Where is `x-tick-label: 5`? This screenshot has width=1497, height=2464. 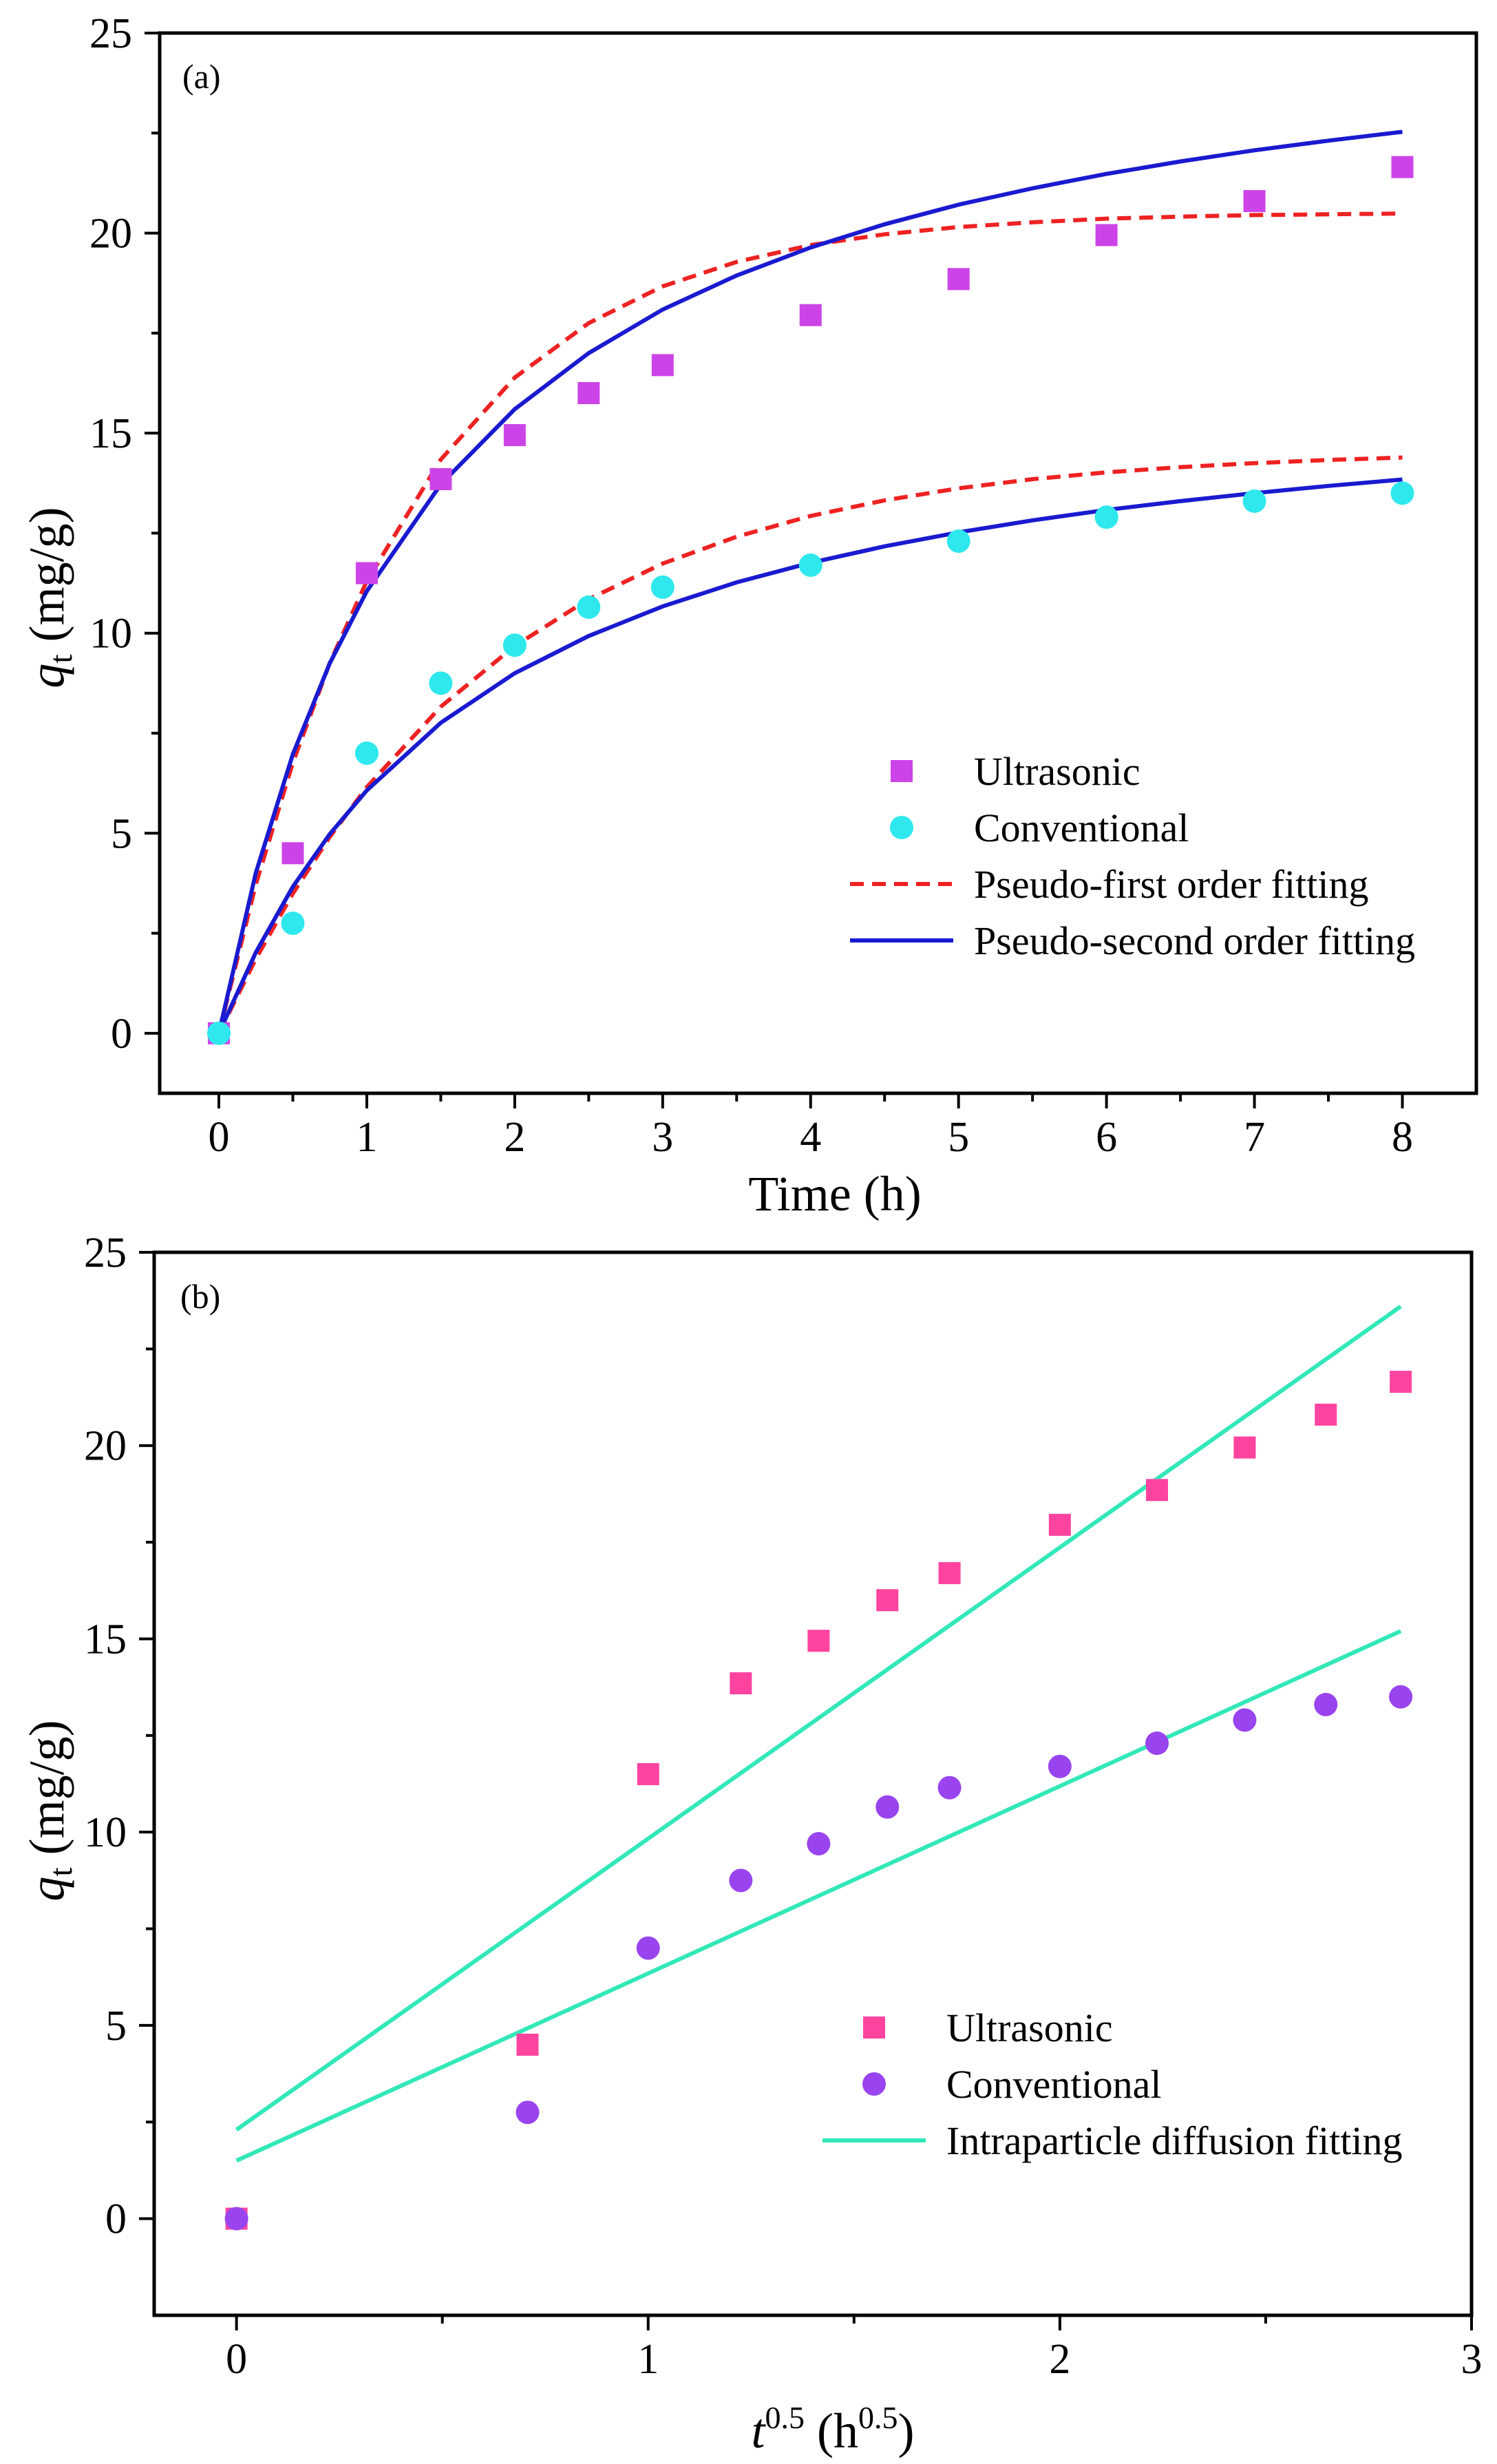
x-tick-label: 5 is located at coordinates (958, 1137).